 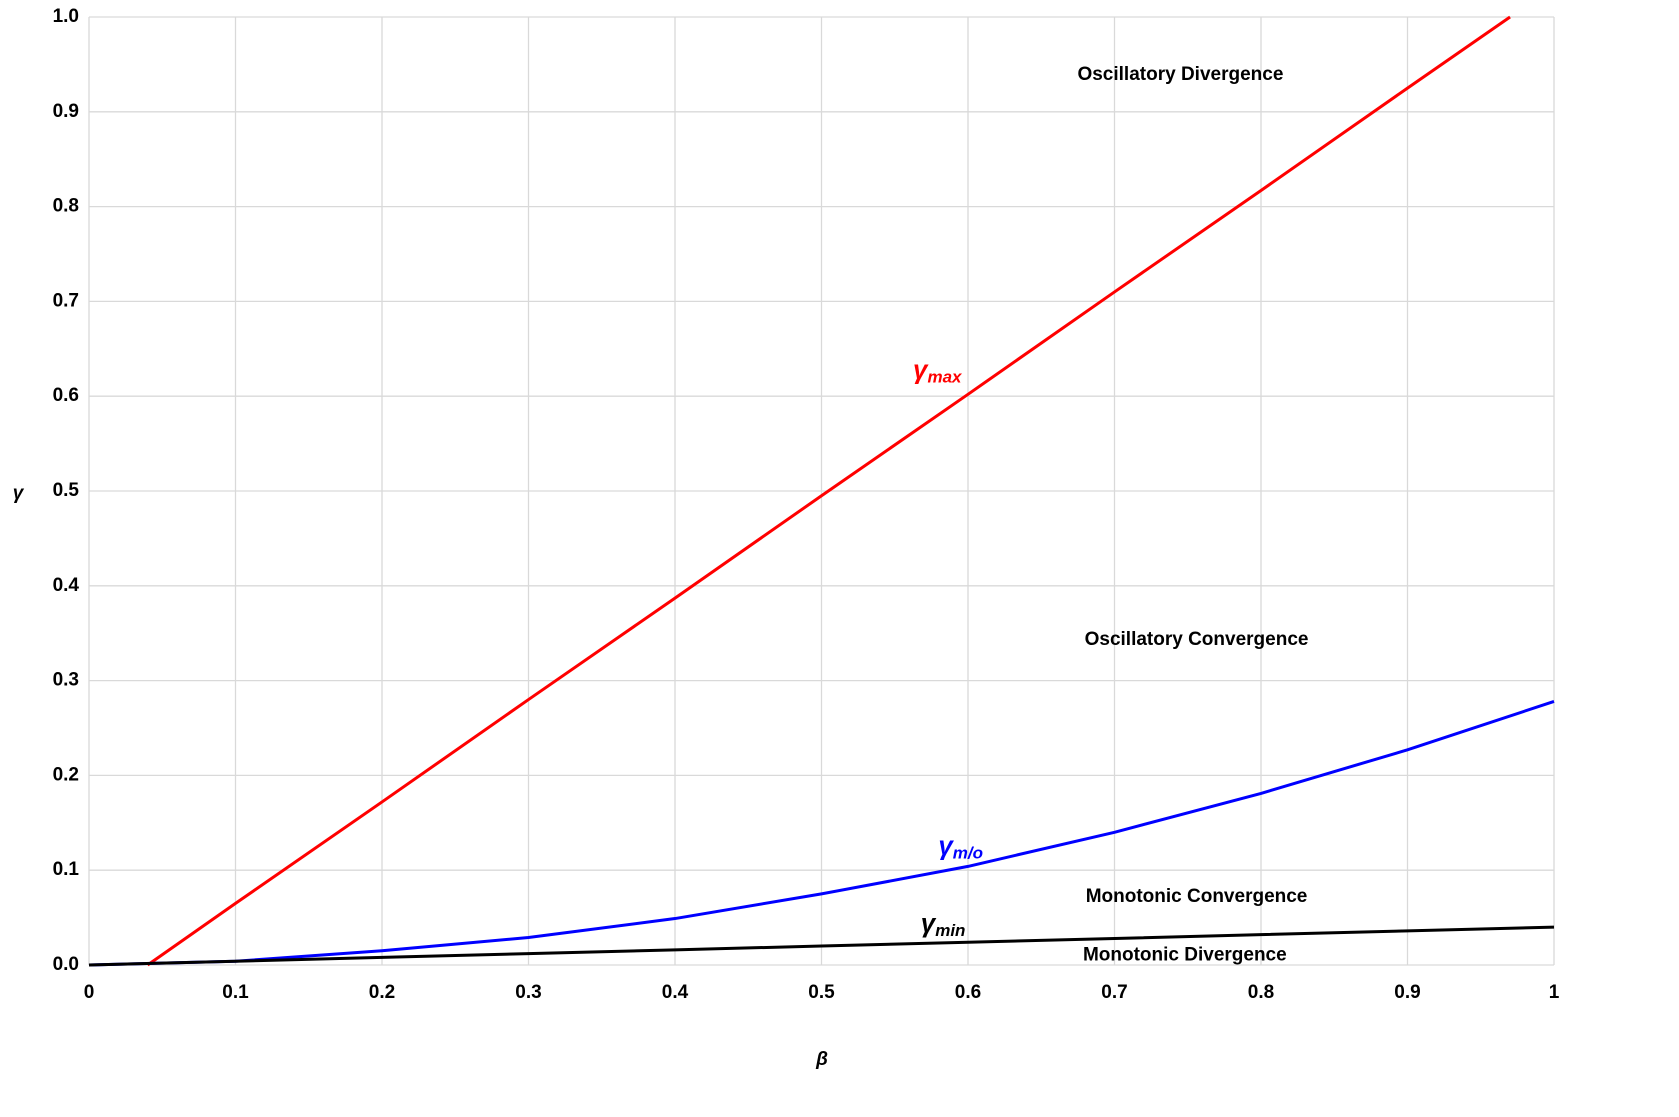 What do you see at coordinates (66, 300) in the screenshot?
I see `y-tick-label: 0.7` at bounding box center [66, 300].